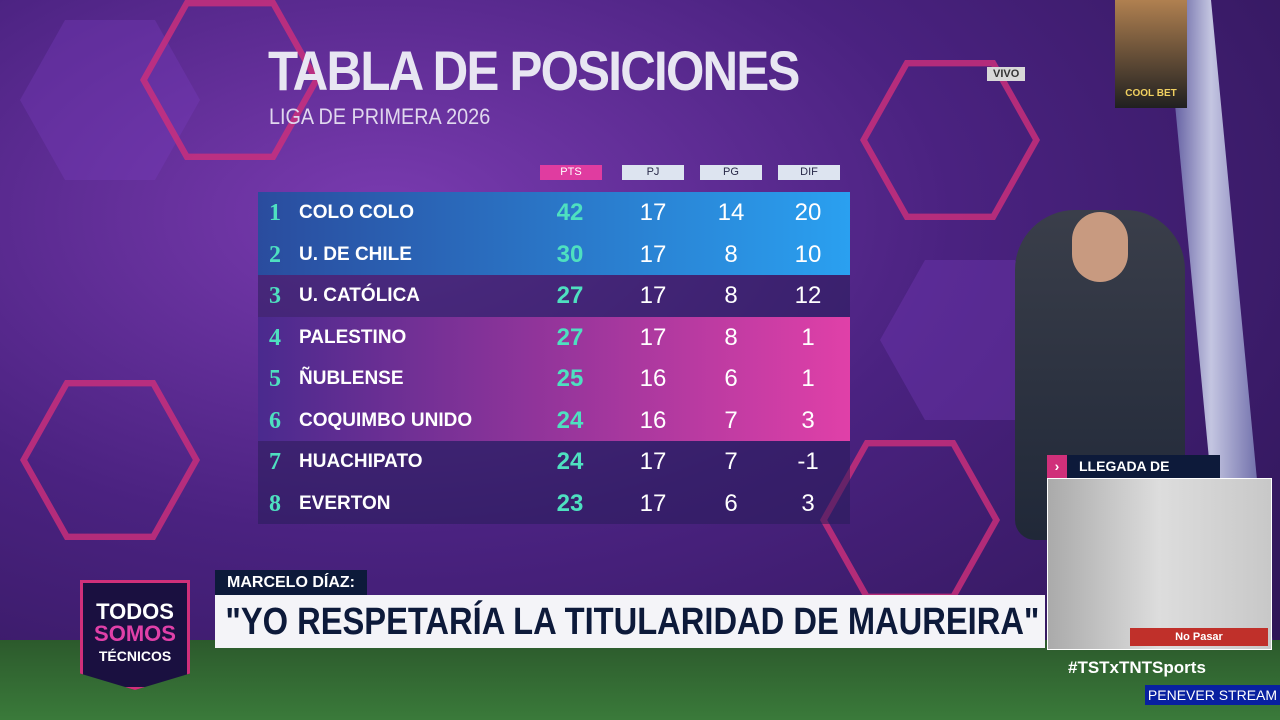 The width and height of the screenshot is (1280, 720). What do you see at coordinates (554, 337) in the screenshot?
I see `table-row: 4 PALESTINO 27 17 8 1` at bounding box center [554, 337].